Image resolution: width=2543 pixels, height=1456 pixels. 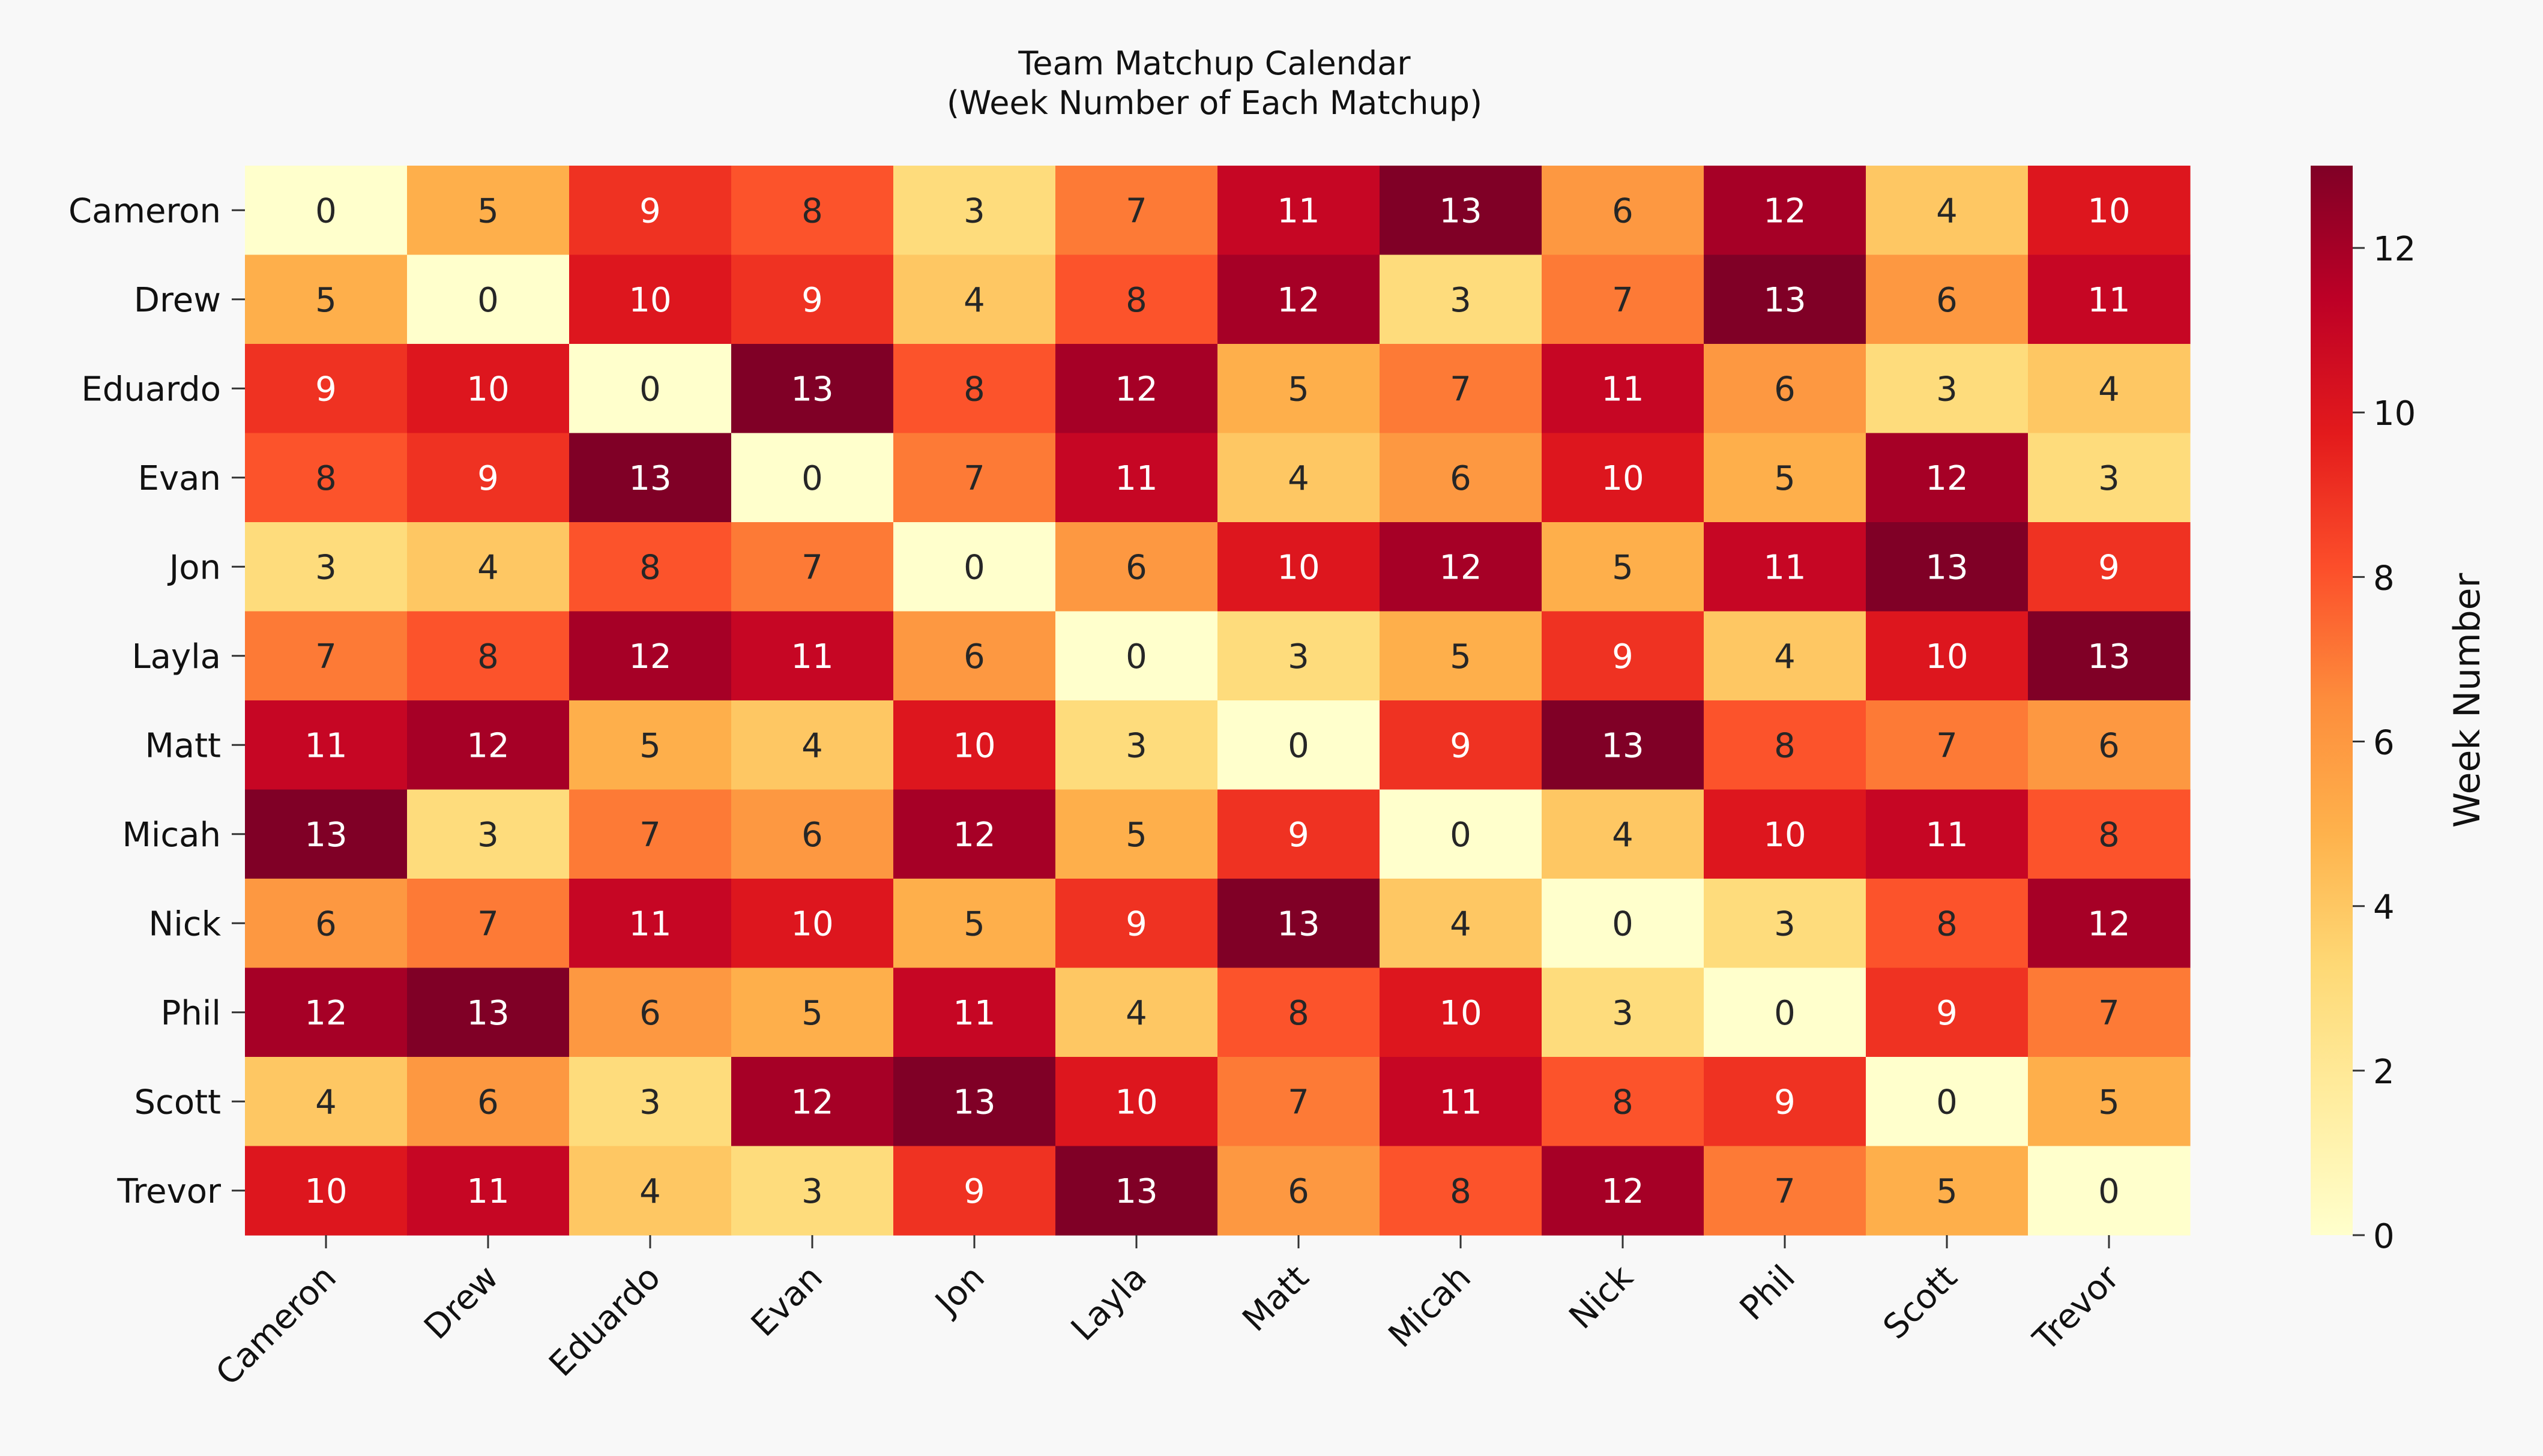 I want to click on column-tick-label: Nick, so click(x=1601, y=1297).